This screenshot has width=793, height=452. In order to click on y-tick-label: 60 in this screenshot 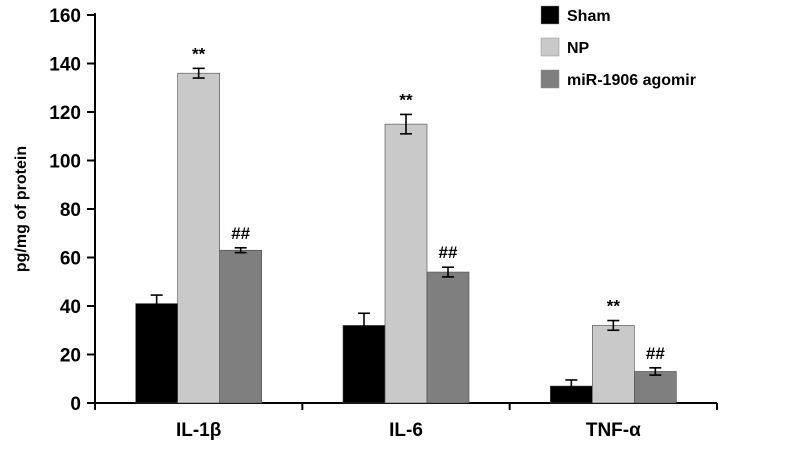, I will do `click(70, 259)`.